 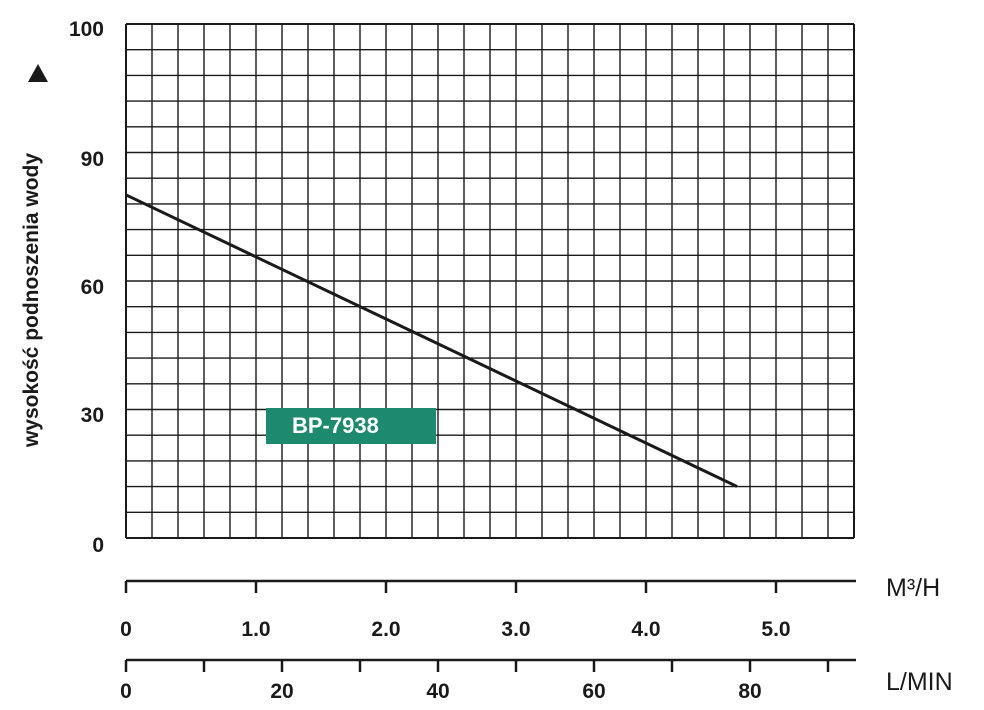 What do you see at coordinates (126, 691) in the screenshot?
I see `x-axis-lmin-tick-label: 0` at bounding box center [126, 691].